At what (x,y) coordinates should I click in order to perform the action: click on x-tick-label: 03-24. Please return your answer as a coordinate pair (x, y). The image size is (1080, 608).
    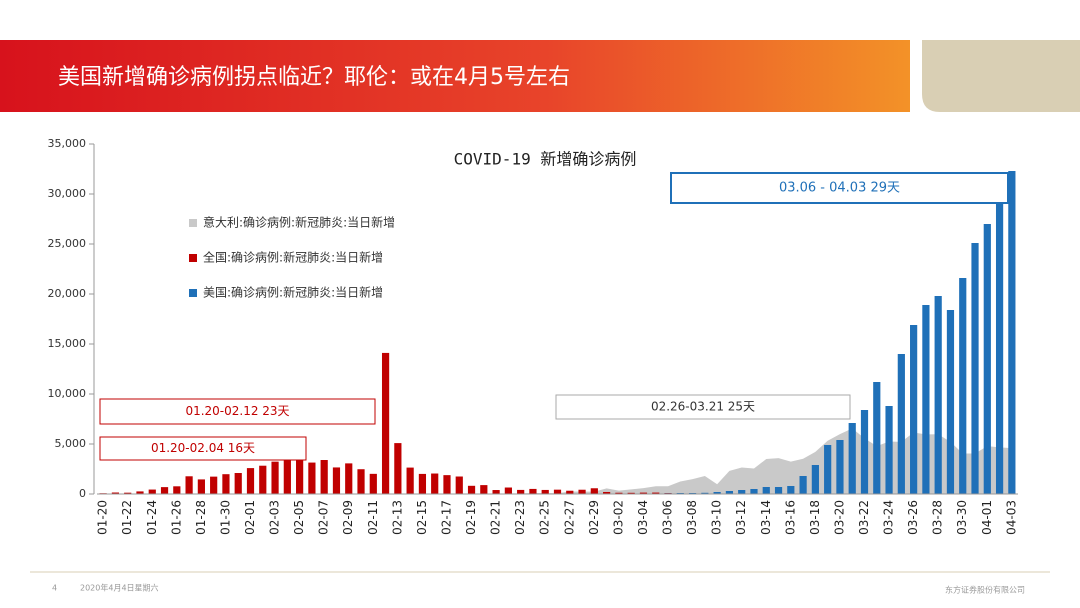
    Looking at the image, I should click on (889, 517).